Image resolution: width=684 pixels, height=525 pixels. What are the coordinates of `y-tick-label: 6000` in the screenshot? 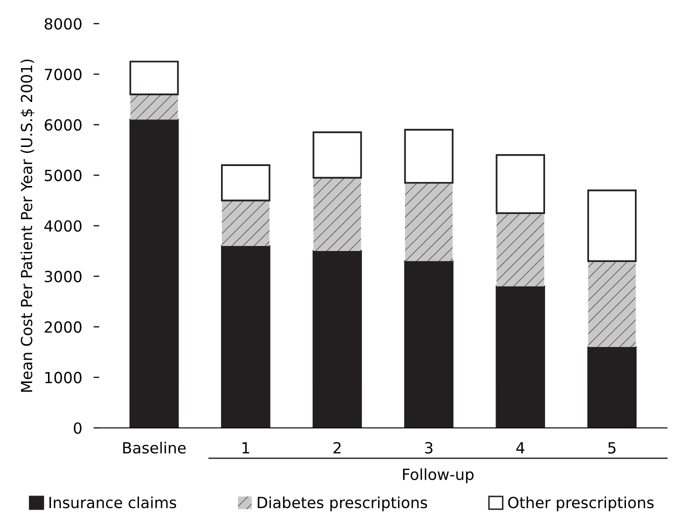 It's located at (63, 125).